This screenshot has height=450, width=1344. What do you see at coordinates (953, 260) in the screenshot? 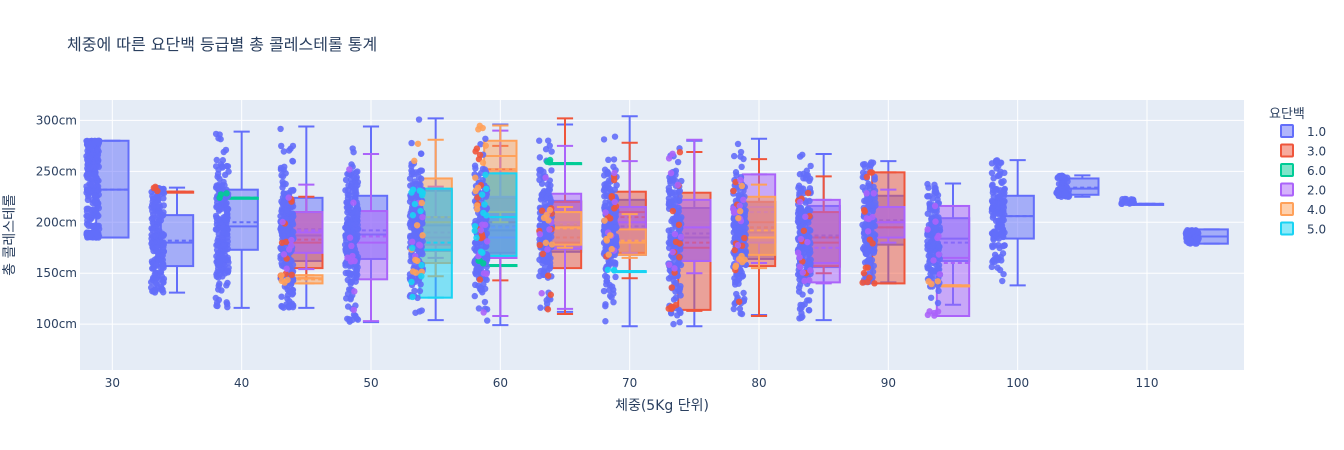
I see `box-body` at bounding box center [953, 260].